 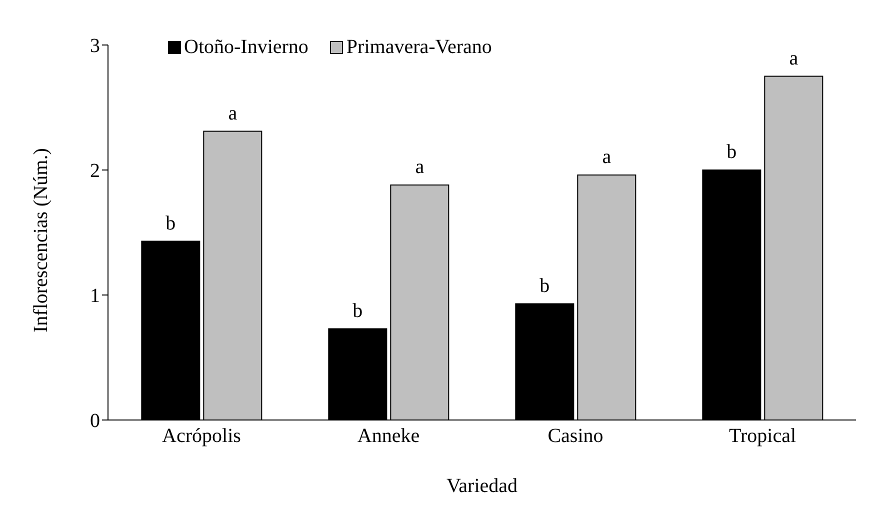 I want to click on y-tick-label: 2, so click(x=95, y=171).